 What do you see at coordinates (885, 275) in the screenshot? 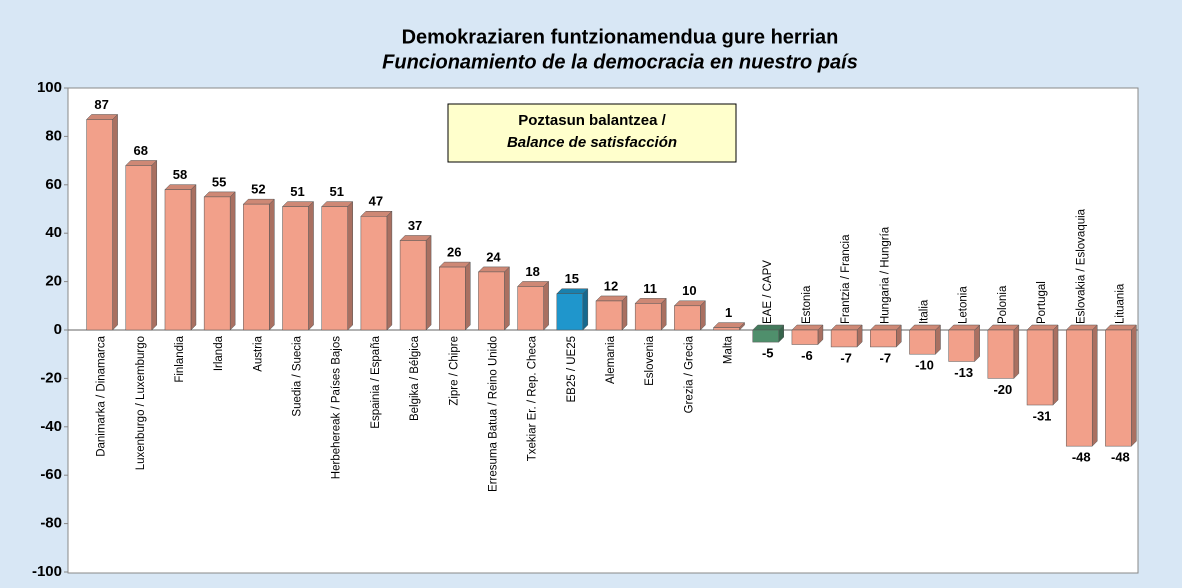
I see `x-tick-label: Hungaria / Hungría` at bounding box center [885, 275].